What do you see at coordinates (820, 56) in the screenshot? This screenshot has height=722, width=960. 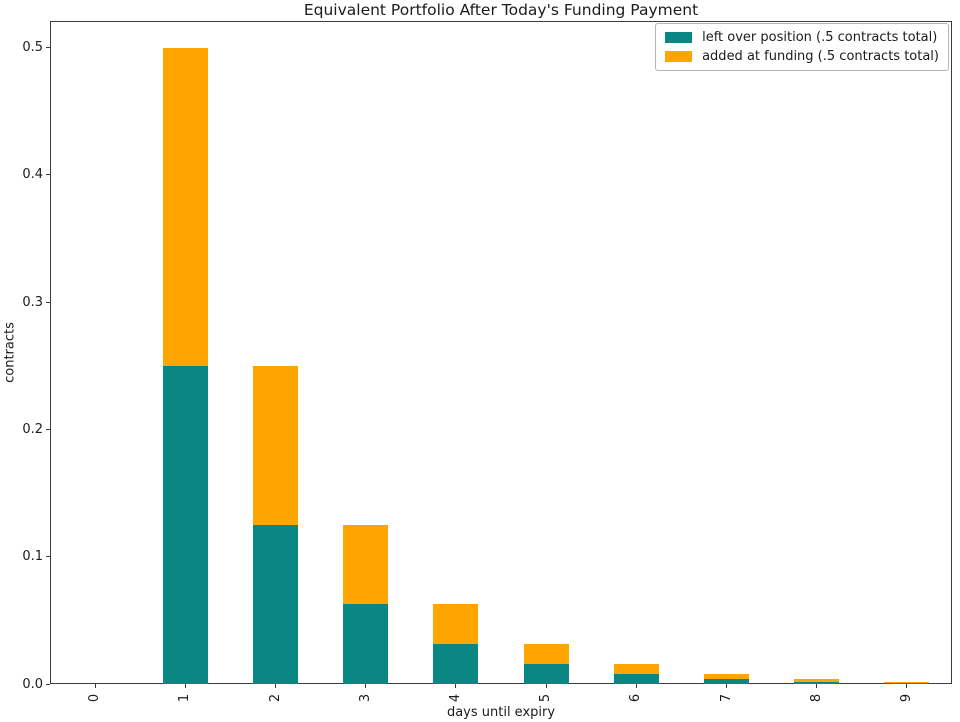 I see `legend-label: added at funding (.5 contracts total)` at bounding box center [820, 56].